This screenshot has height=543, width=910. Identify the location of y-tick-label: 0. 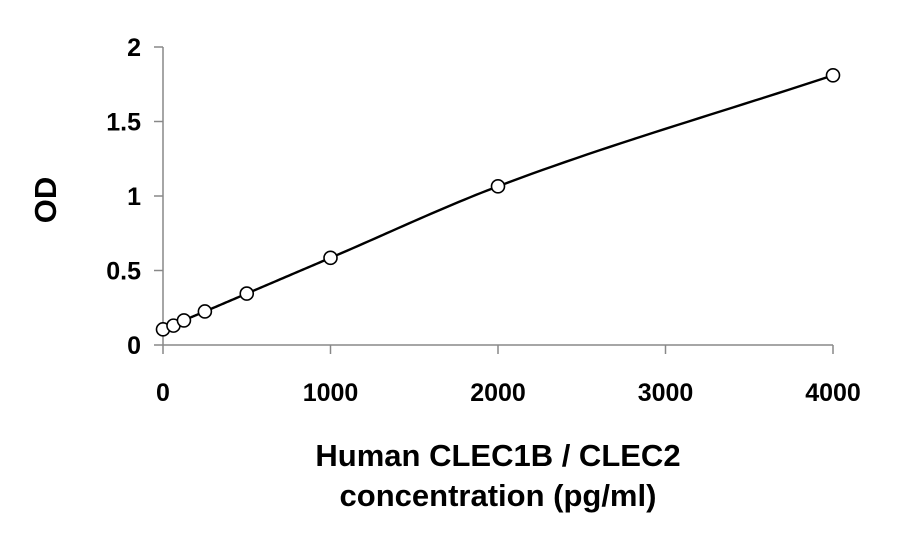
(134, 346).